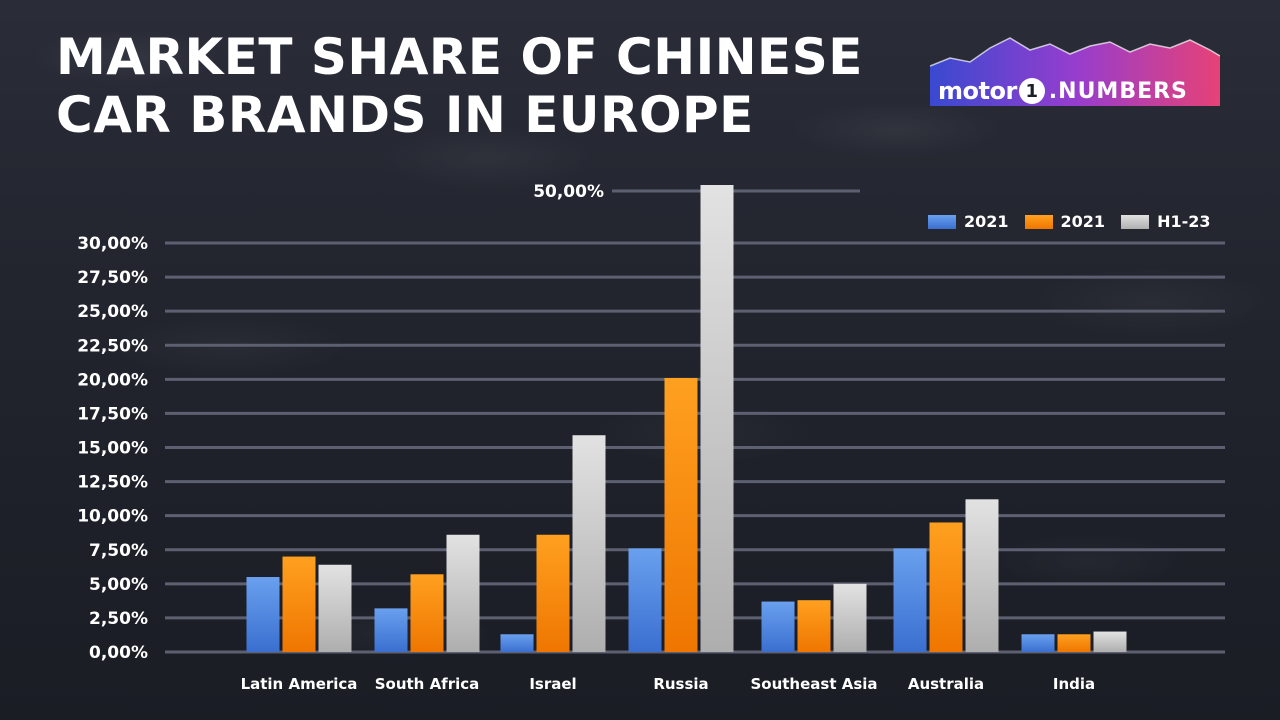  What do you see at coordinates (813, 684) in the screenshot?
I see `x-category-label: Southeast Asia` at bounding box center [813, 684].